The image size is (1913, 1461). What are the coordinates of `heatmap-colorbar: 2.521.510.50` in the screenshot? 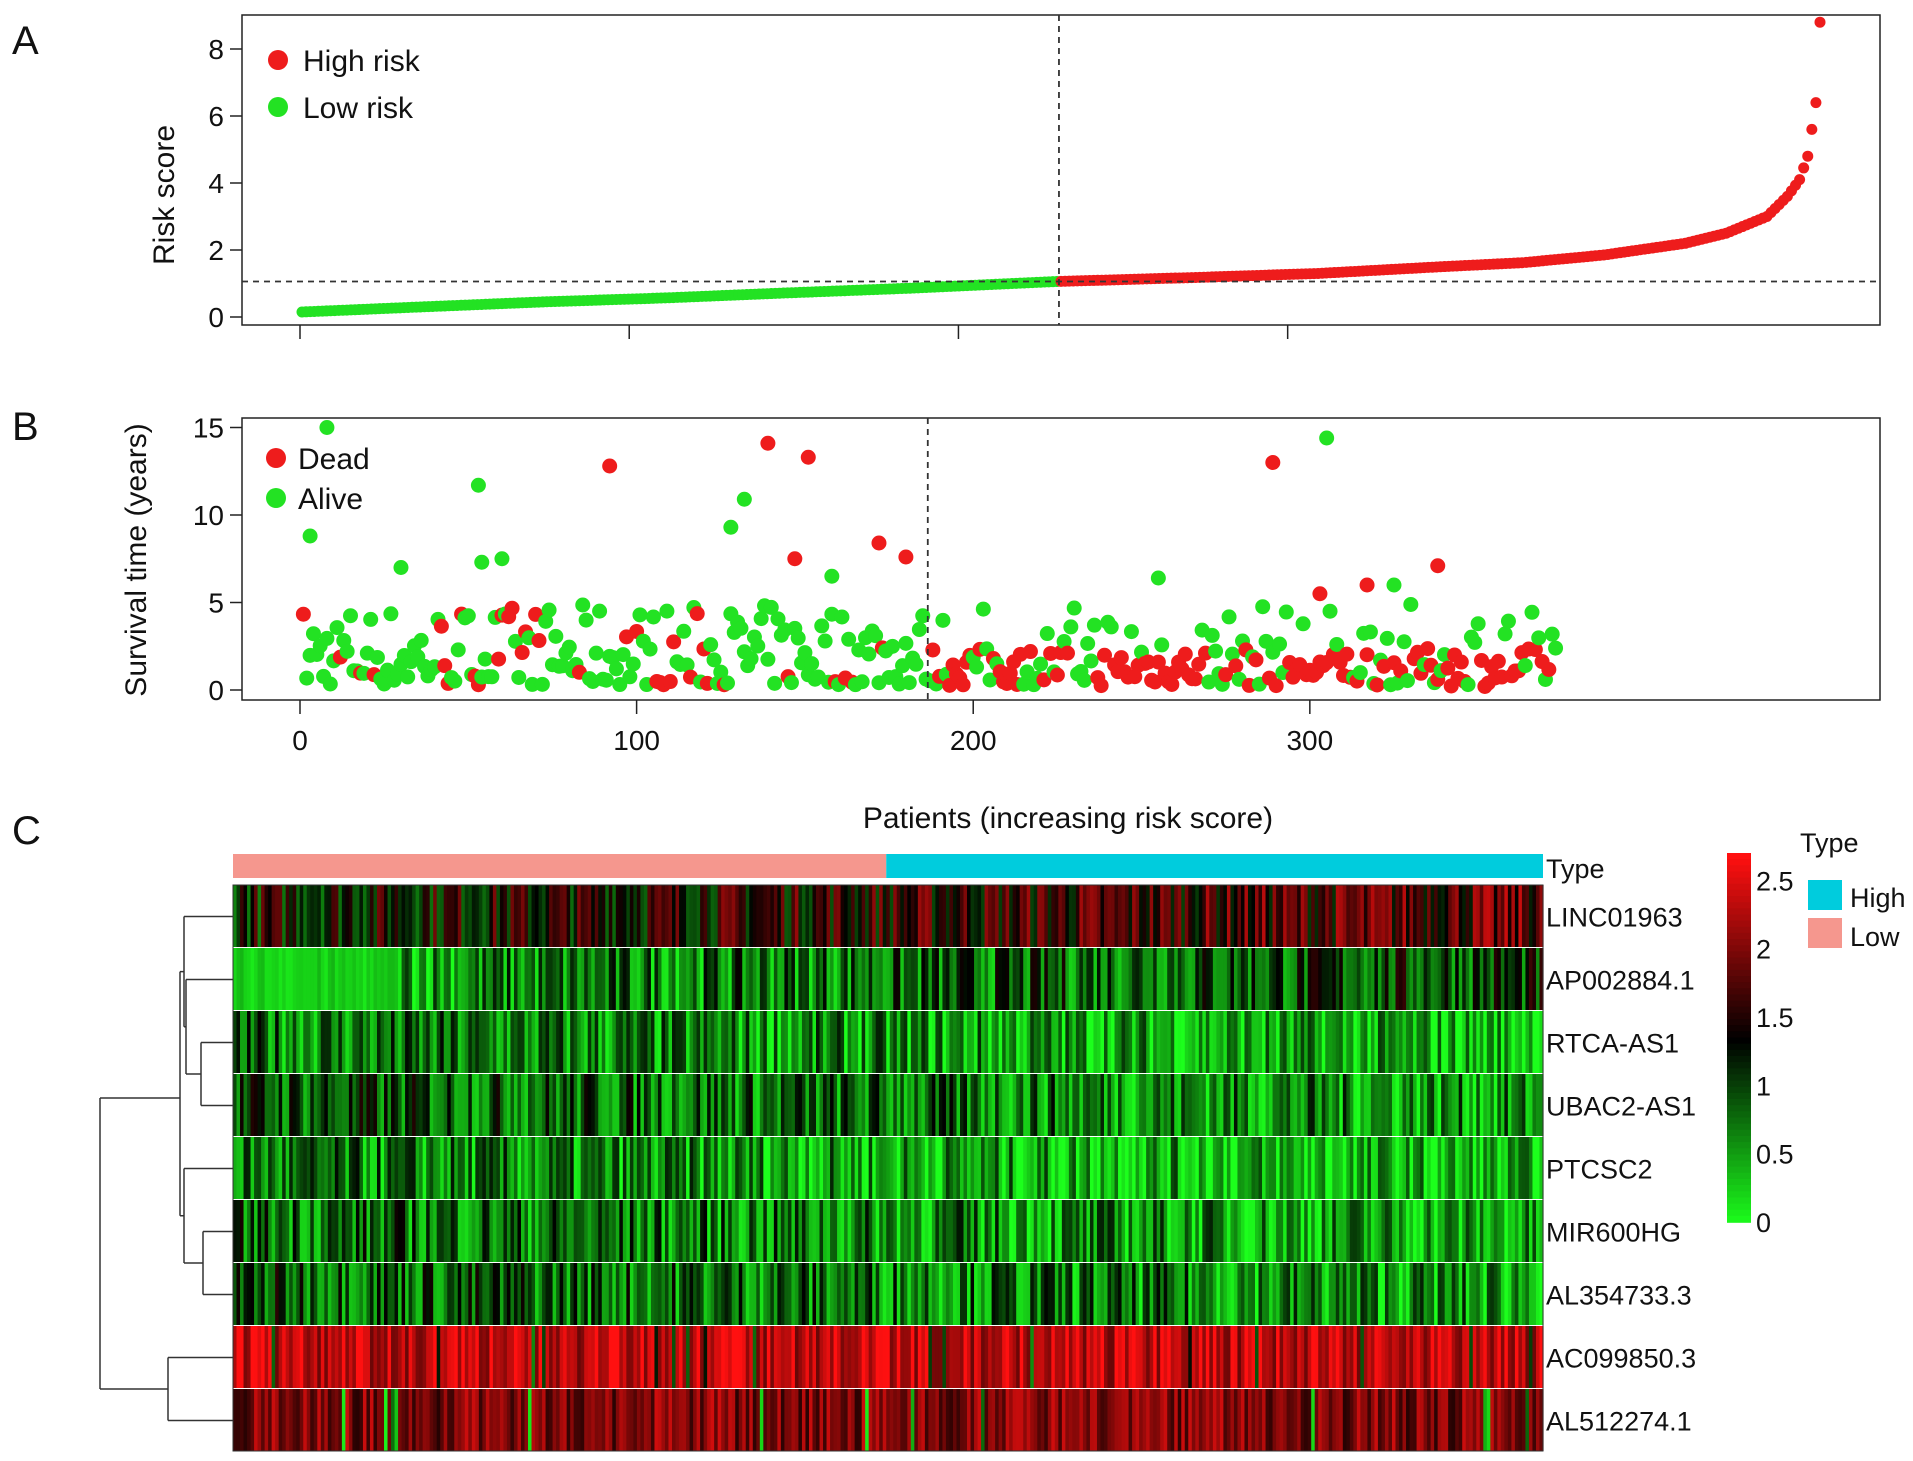 It's located at (1760, 1045).